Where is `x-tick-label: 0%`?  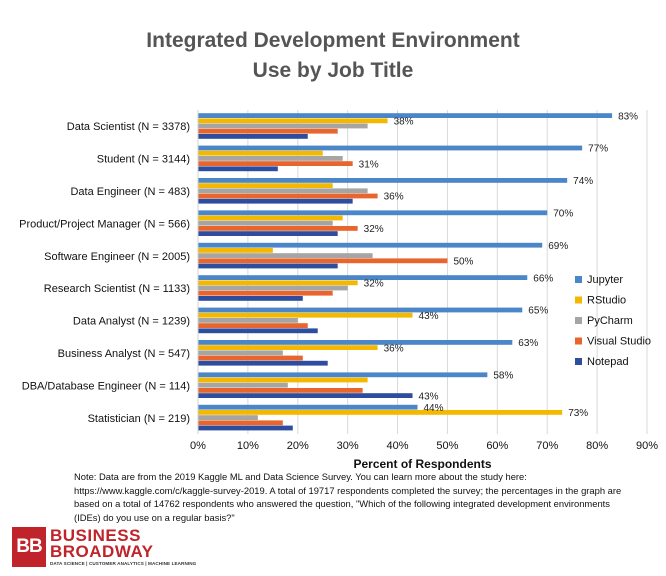
x-tick-label: 0% is located at coordinates (198, 446).